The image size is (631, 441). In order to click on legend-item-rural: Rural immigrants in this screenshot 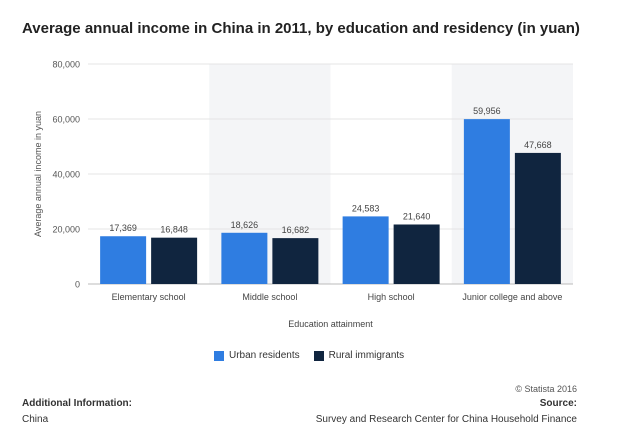, I will do `click(359, 355)`.